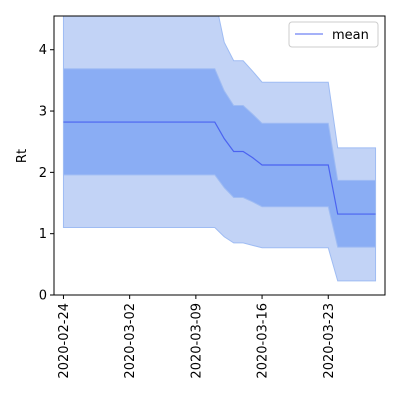 The image size is (400, 400). What do you see at coordinates (43, 50) in the screenshot?
I see `y-tick-label: 4` at bounding box center [43, 50].